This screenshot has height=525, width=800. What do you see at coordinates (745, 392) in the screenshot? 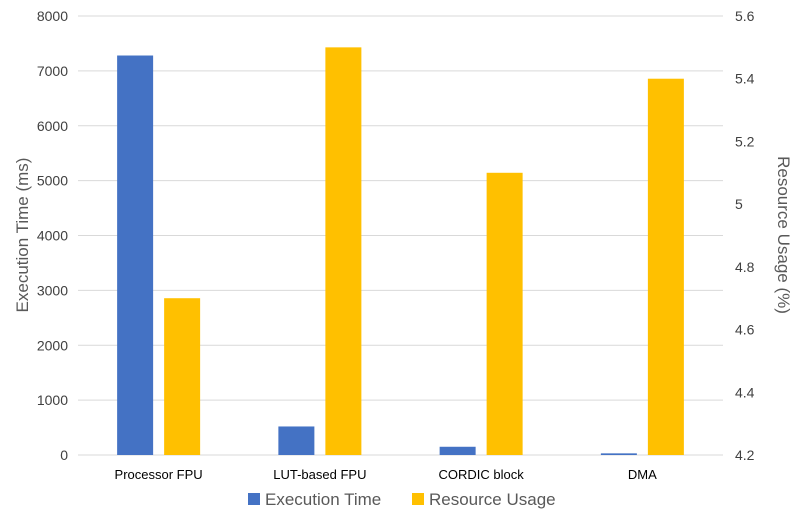
I see `right-tick-label: 4.4` at bounding box center [745, 392].